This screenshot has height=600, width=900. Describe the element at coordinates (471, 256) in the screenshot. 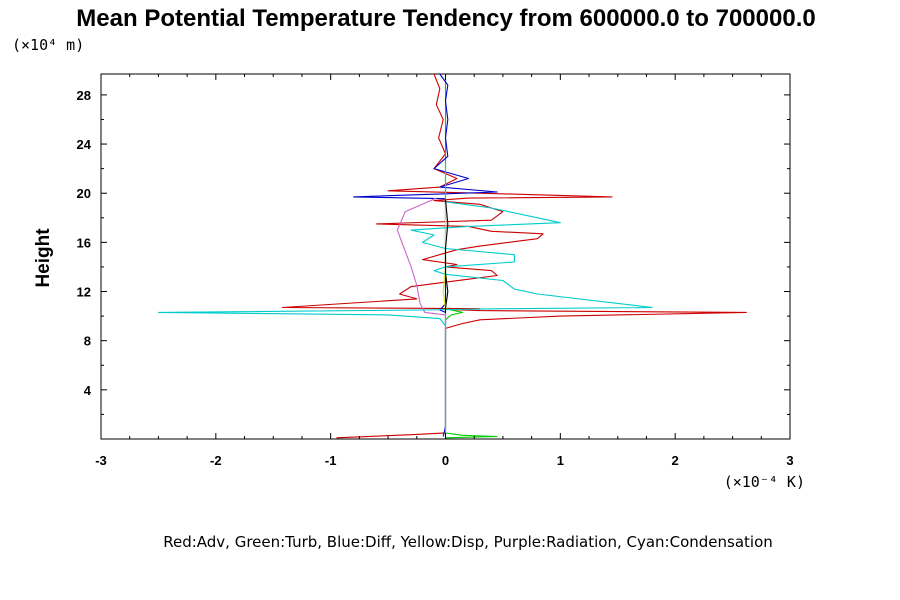

I see `series-line-turb` at that location.